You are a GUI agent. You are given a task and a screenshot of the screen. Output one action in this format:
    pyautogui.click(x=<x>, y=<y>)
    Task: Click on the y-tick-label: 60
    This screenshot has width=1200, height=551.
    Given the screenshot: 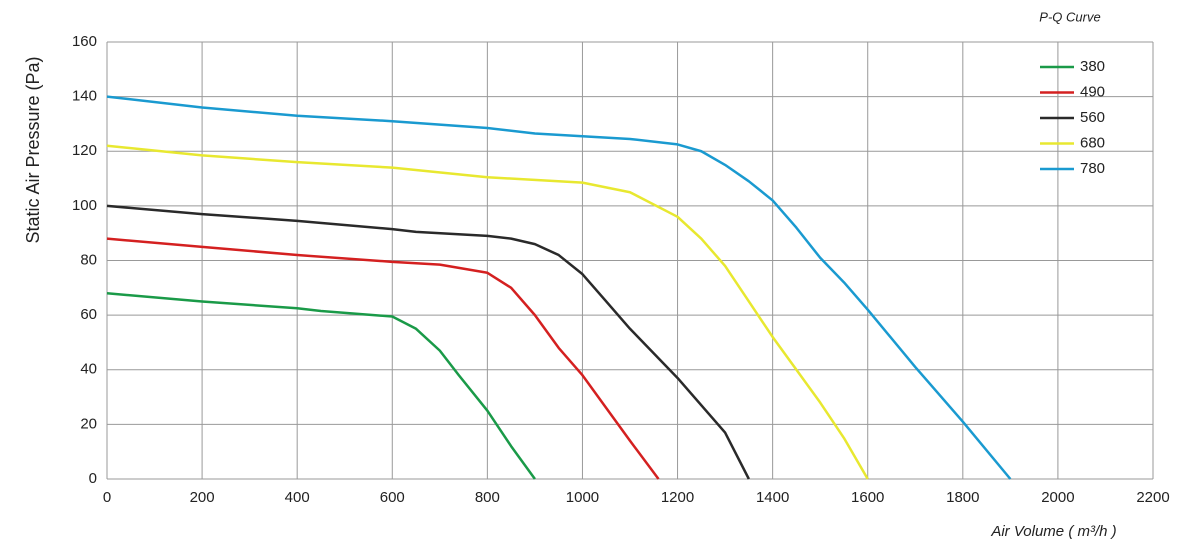 What is the action you would take?
    pyautogui.click(x=88, y=314)
    